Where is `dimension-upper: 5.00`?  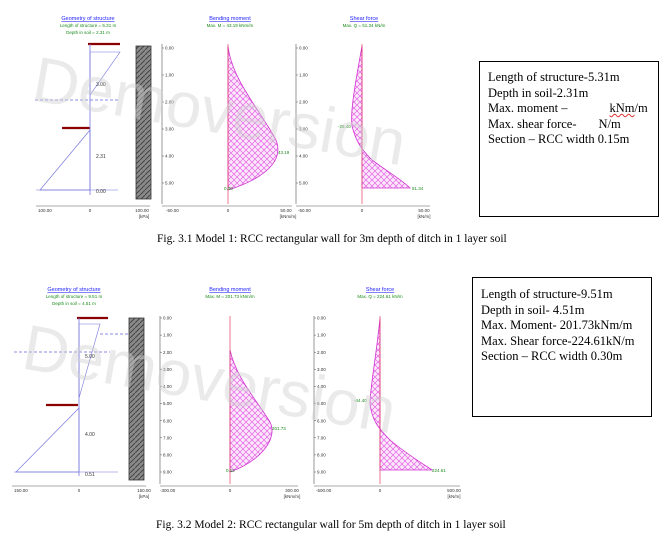
dimension-upper: 5.00 is located at coordinates (90, 357).